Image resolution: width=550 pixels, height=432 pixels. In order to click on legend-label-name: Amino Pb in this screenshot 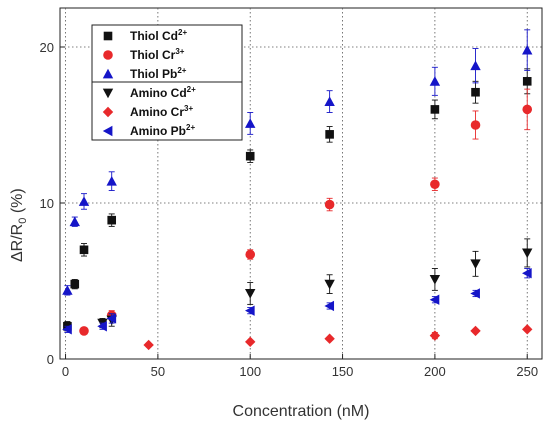, I will do `click(158, 131)`.